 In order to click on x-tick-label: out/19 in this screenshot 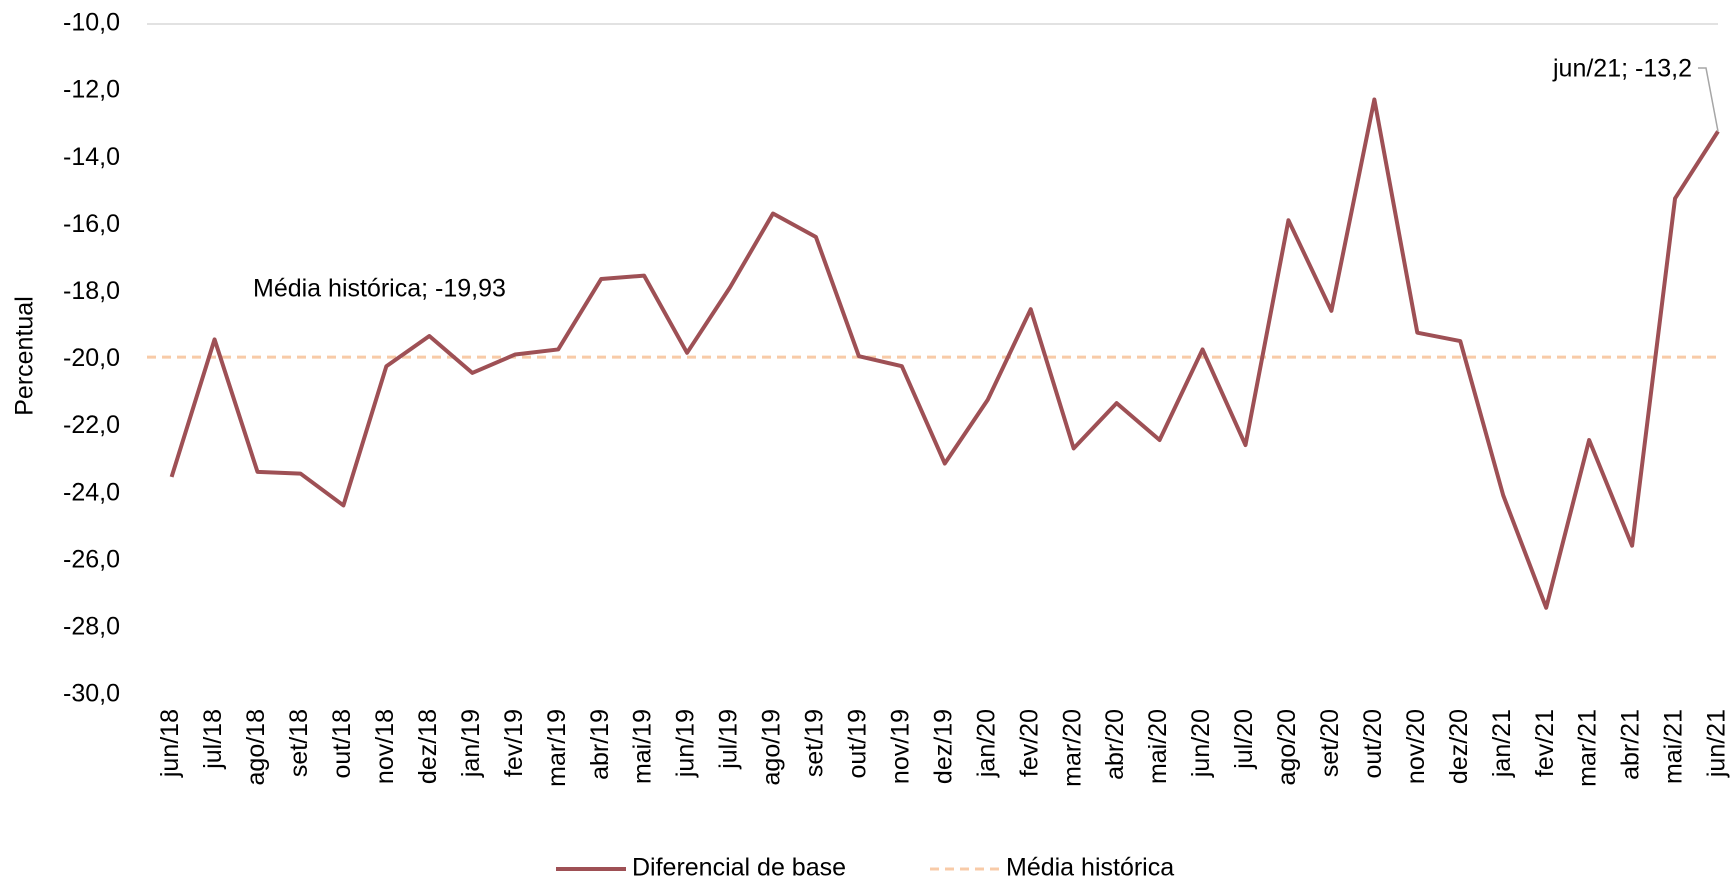, I will do `click(857, 744)`.